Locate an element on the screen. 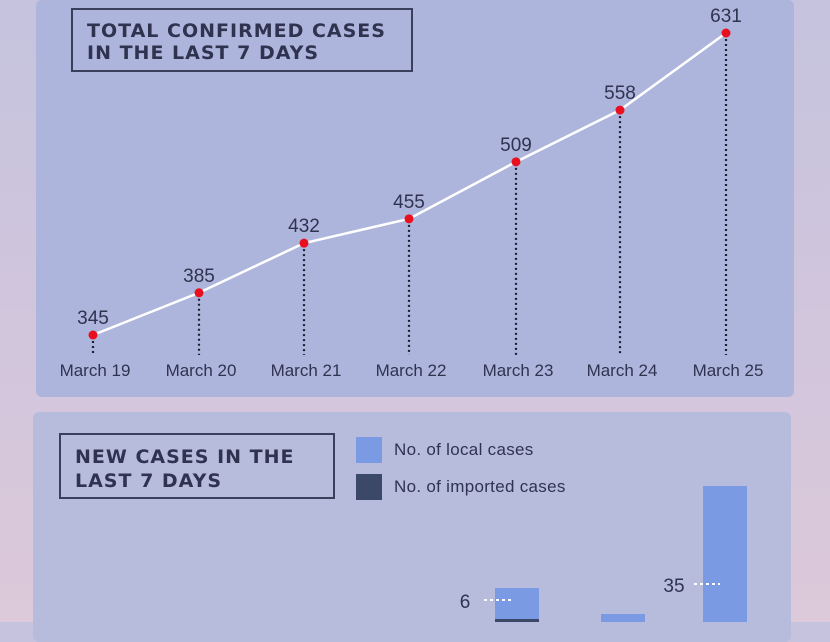 The width and height of the screenshot is (830, 642). data-label-4: 455 is located at coordinates (409, 202).